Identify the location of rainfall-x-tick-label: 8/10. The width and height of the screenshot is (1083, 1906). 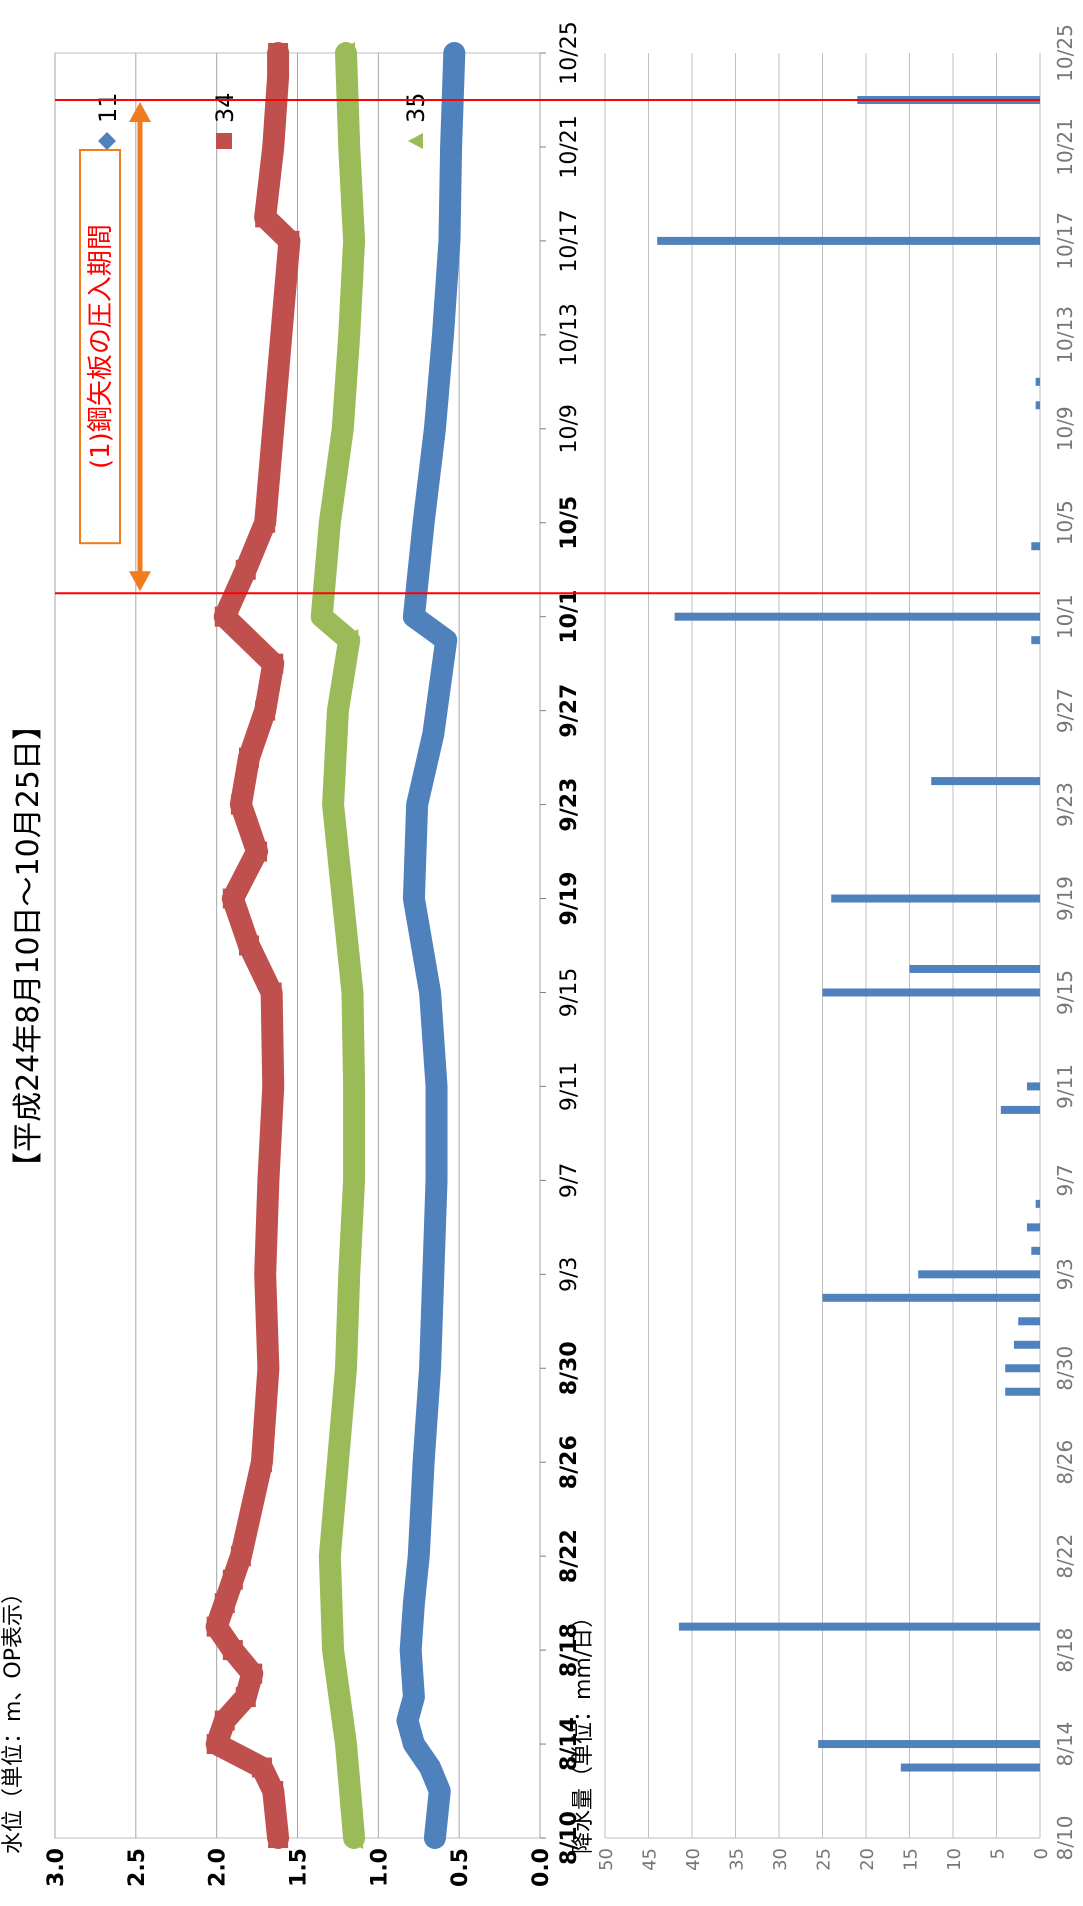
(1065, 1838).